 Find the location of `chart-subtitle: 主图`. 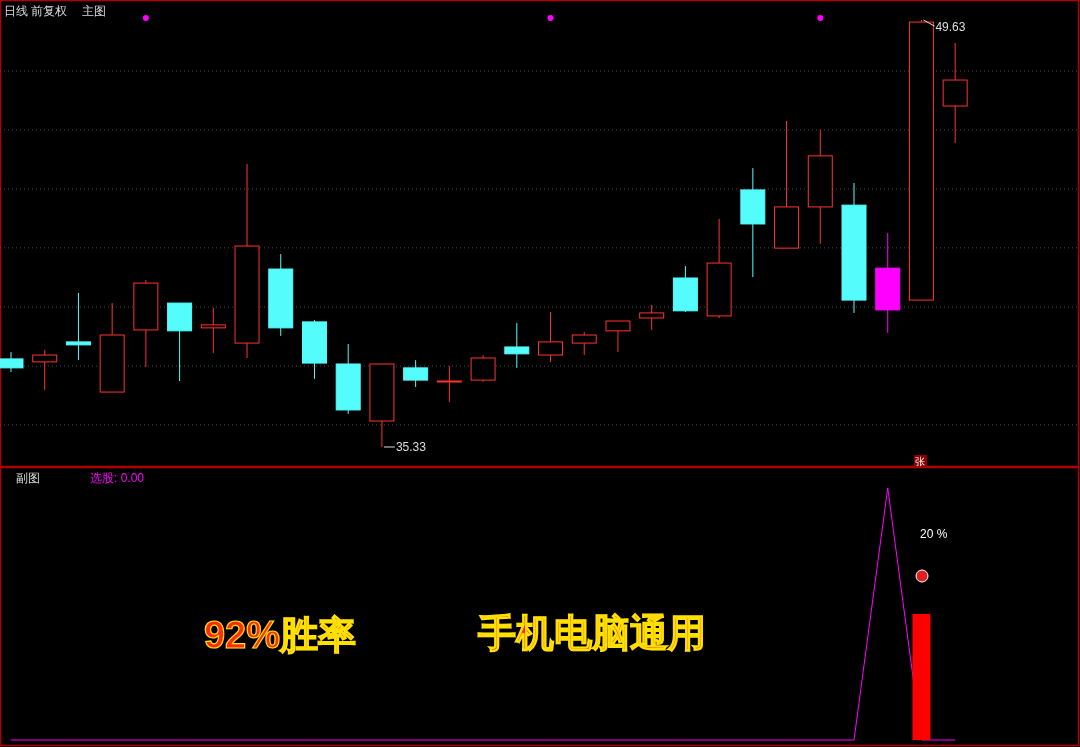

chart-subtitle: 主图 is located at coordinates (94, 11).